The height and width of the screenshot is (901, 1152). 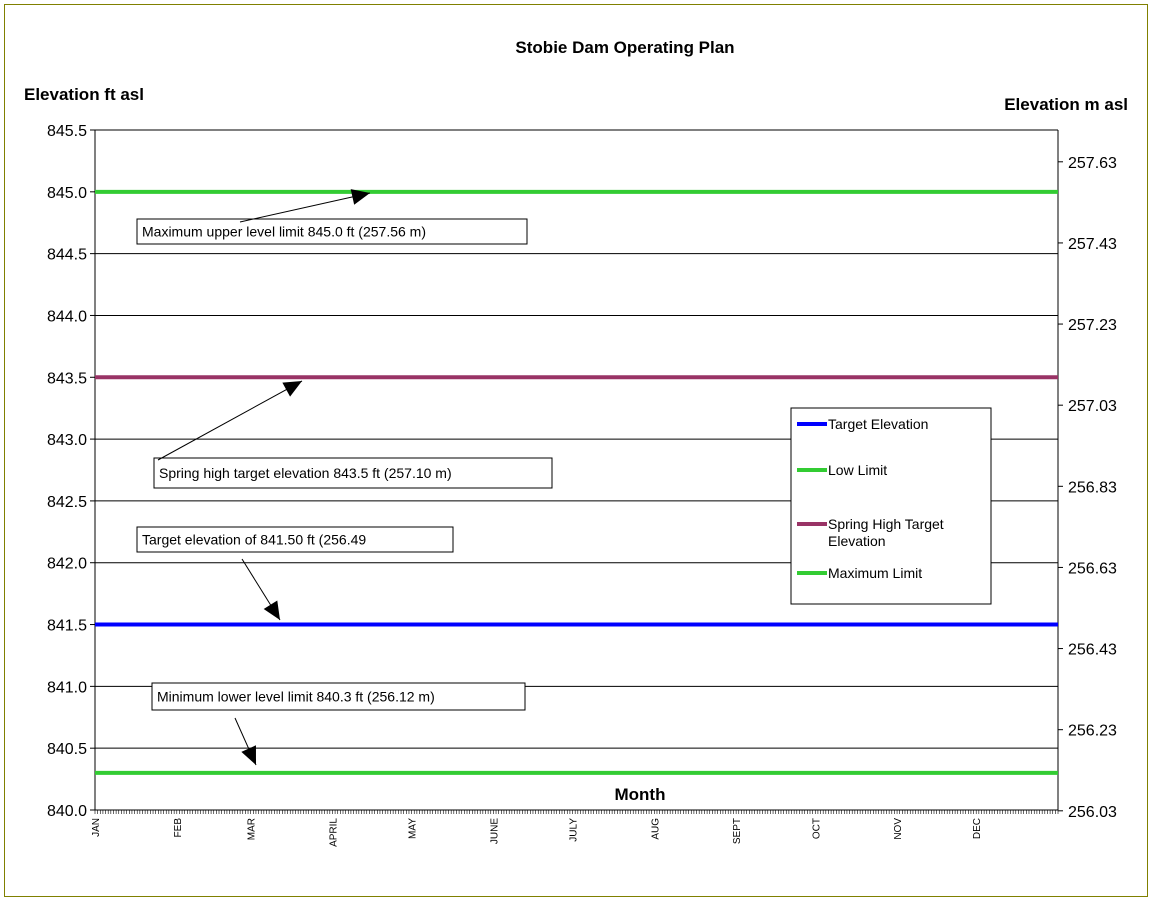 What do you see at coordinates (67, 440) in the screenshot?
I see `y-tick-label: 843.0` at bounding box center [67, 440].